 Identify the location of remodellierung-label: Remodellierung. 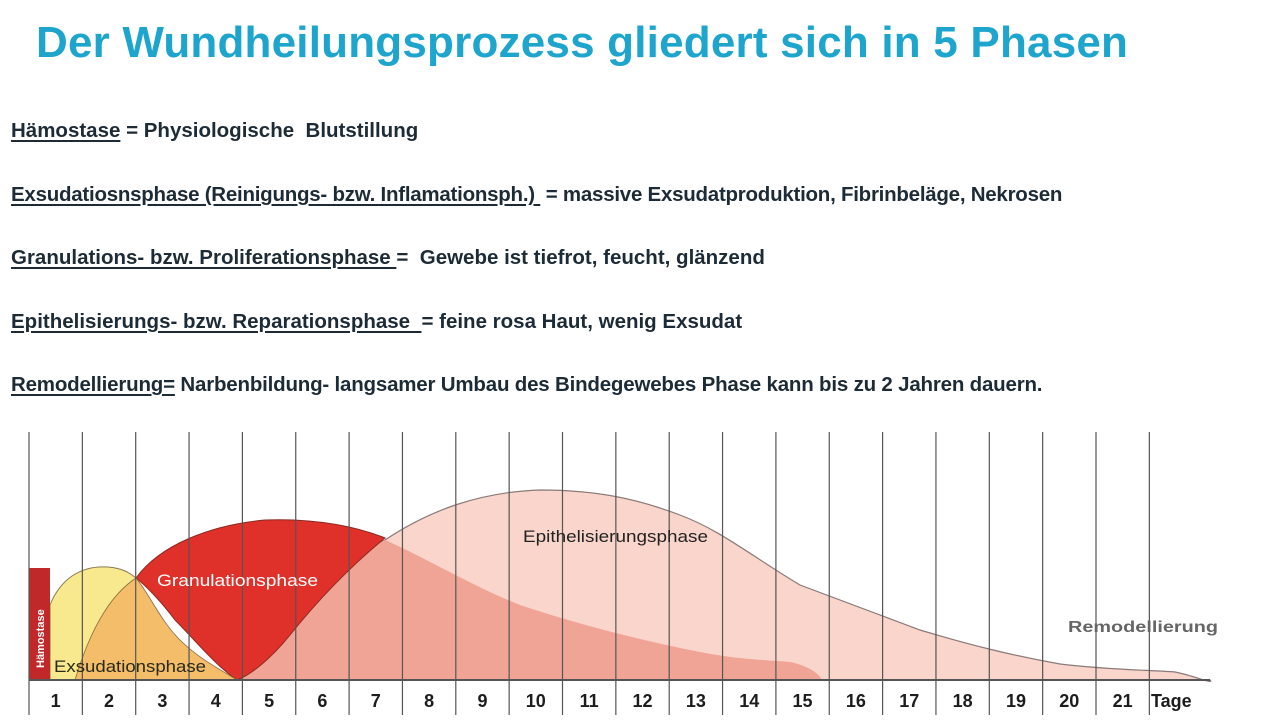
(1143, 627).